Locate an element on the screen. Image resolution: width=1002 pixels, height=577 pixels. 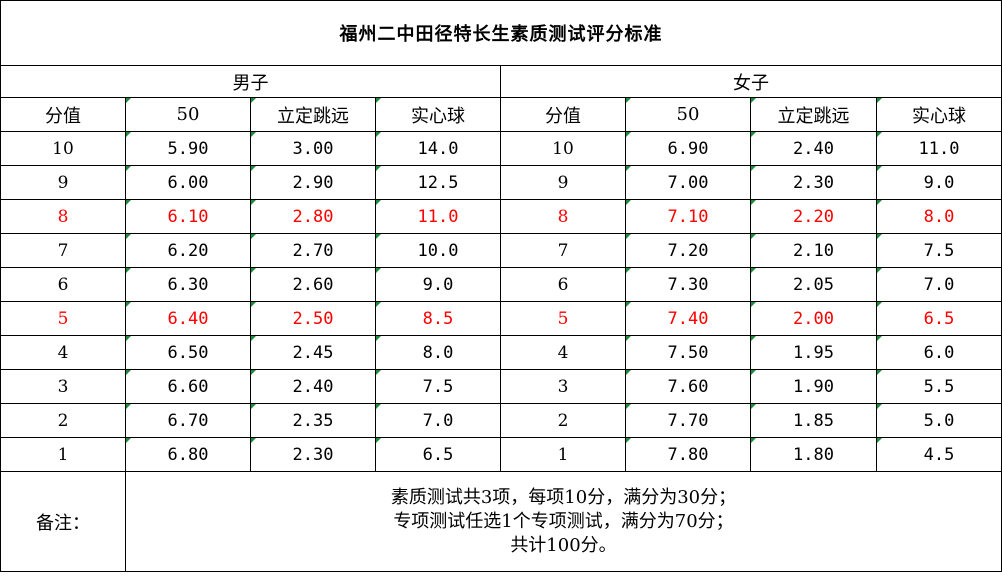
male-50m-cell: 6.80 is located at coordinates (188, 454).